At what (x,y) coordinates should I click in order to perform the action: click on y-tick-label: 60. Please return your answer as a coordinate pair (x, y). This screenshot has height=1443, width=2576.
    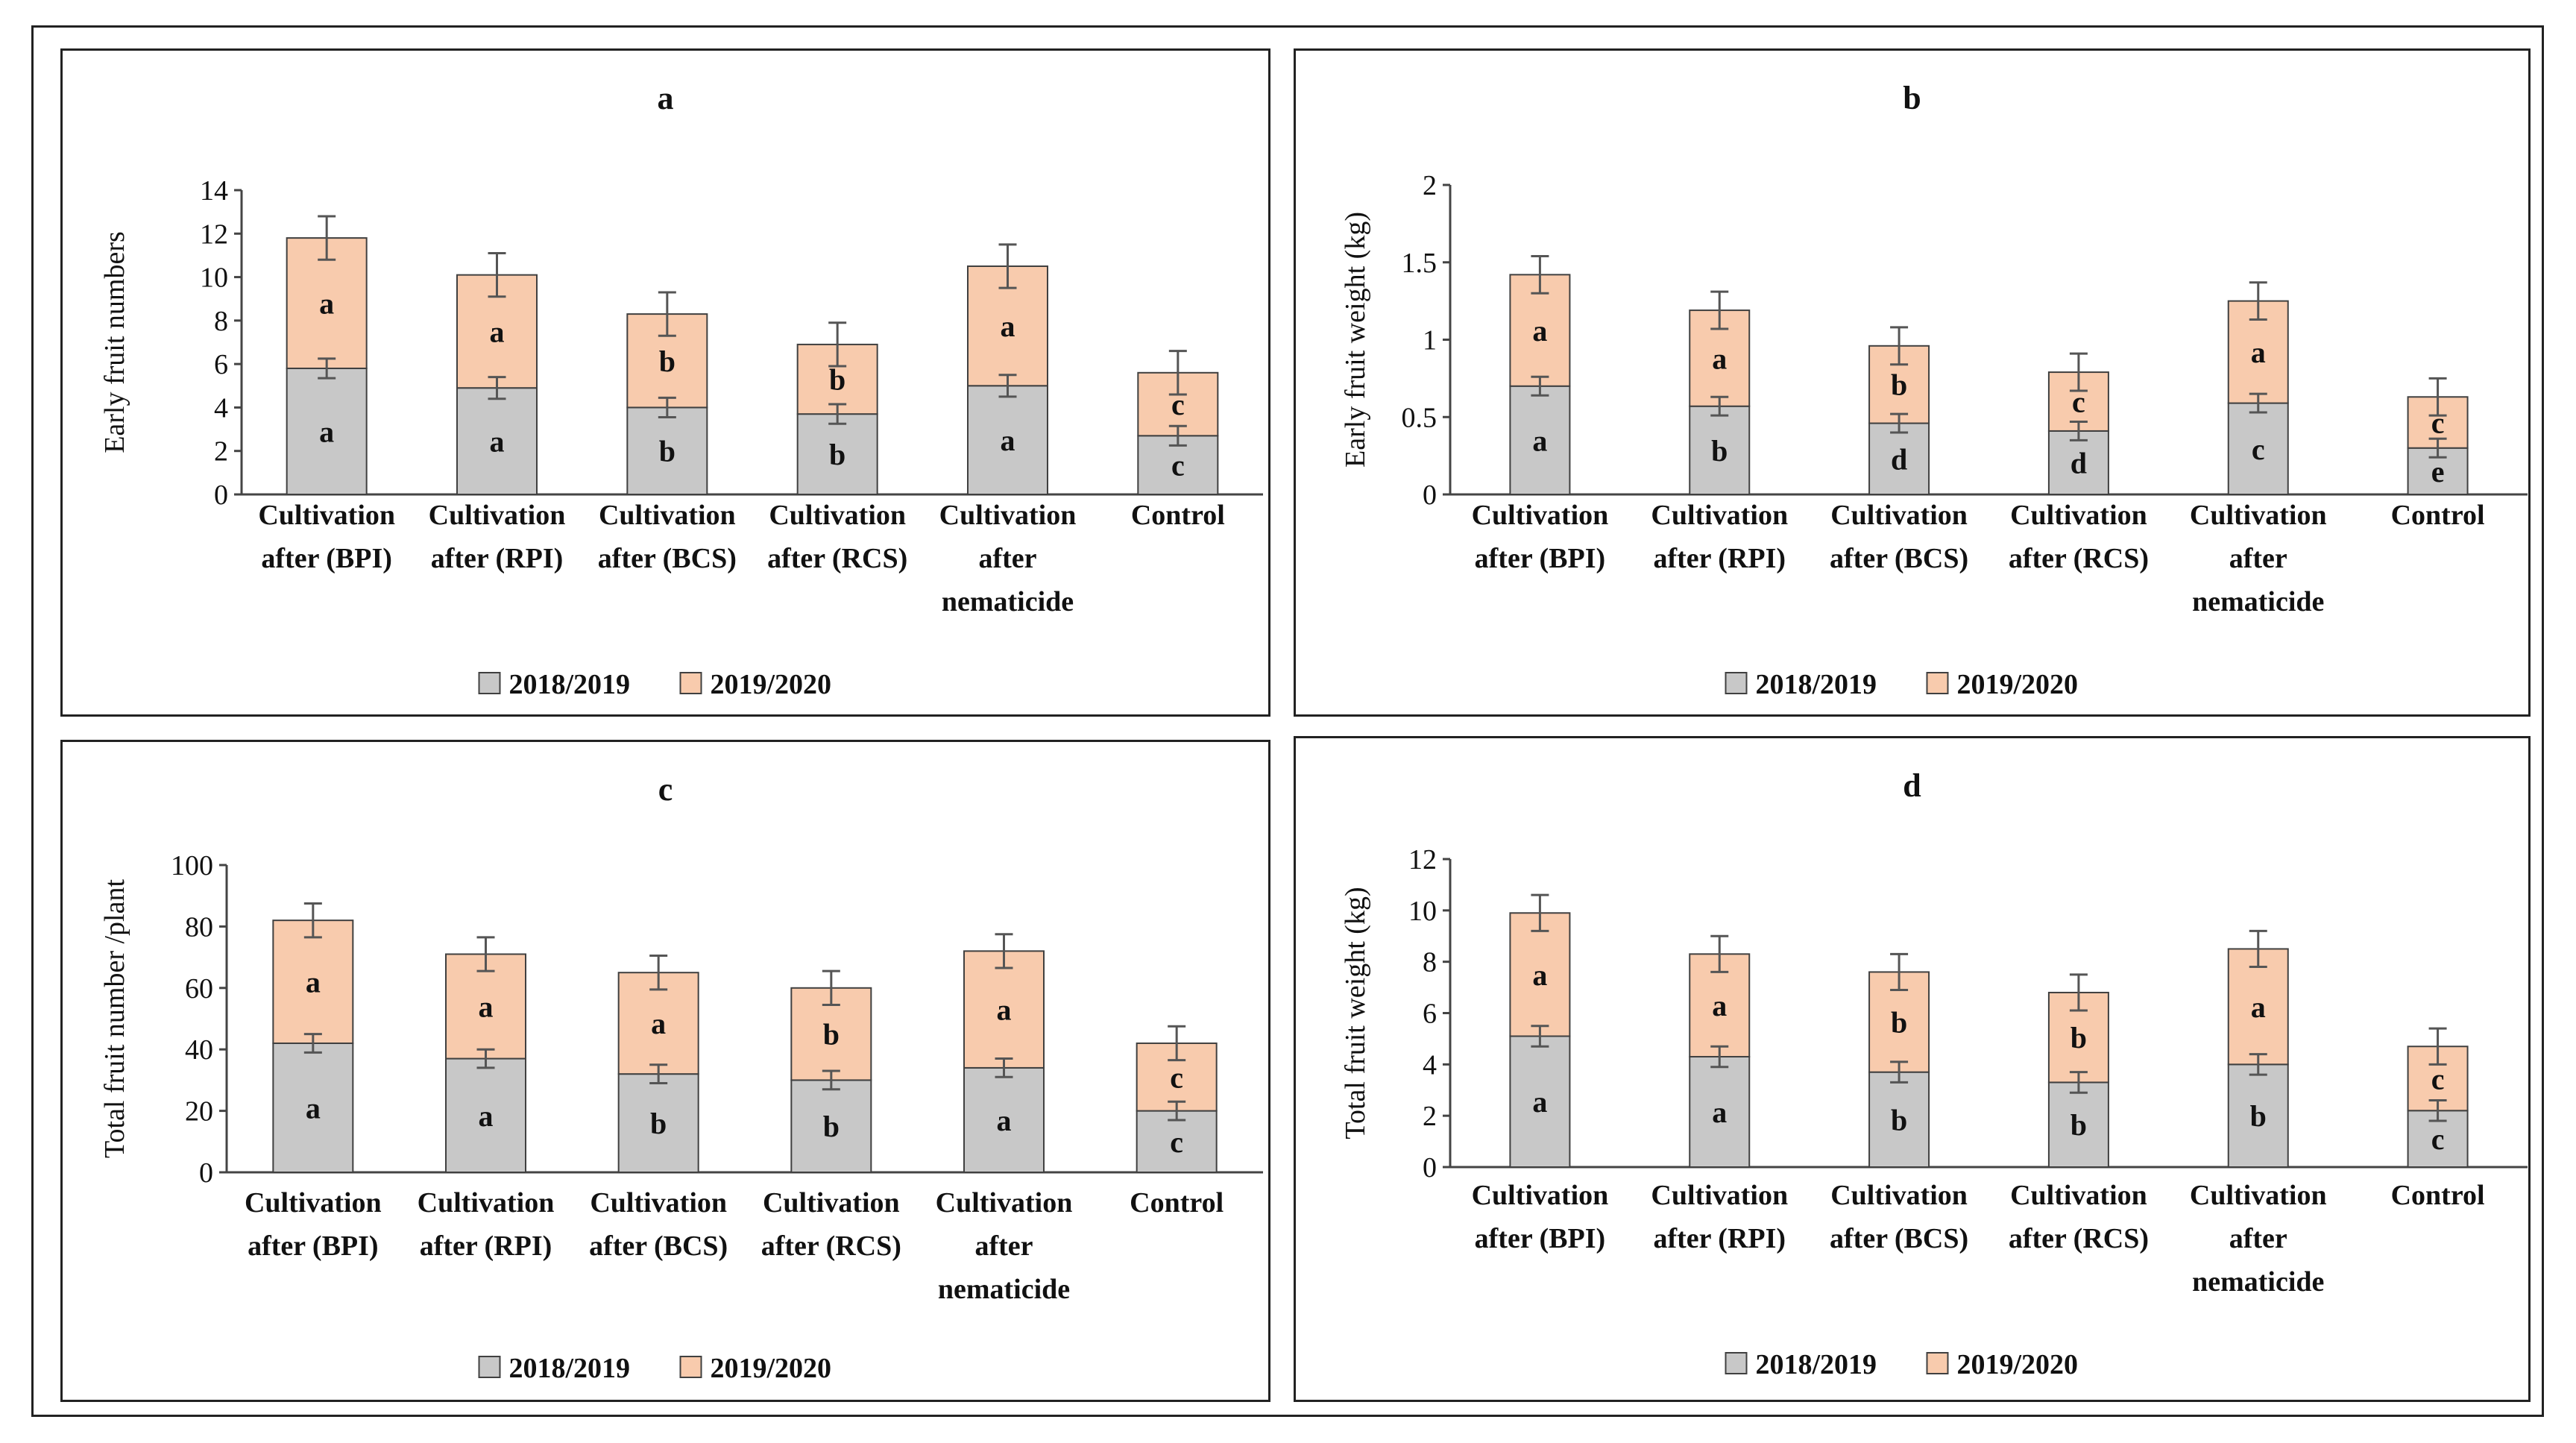
    Looking at the image, I should click on (199, 989).